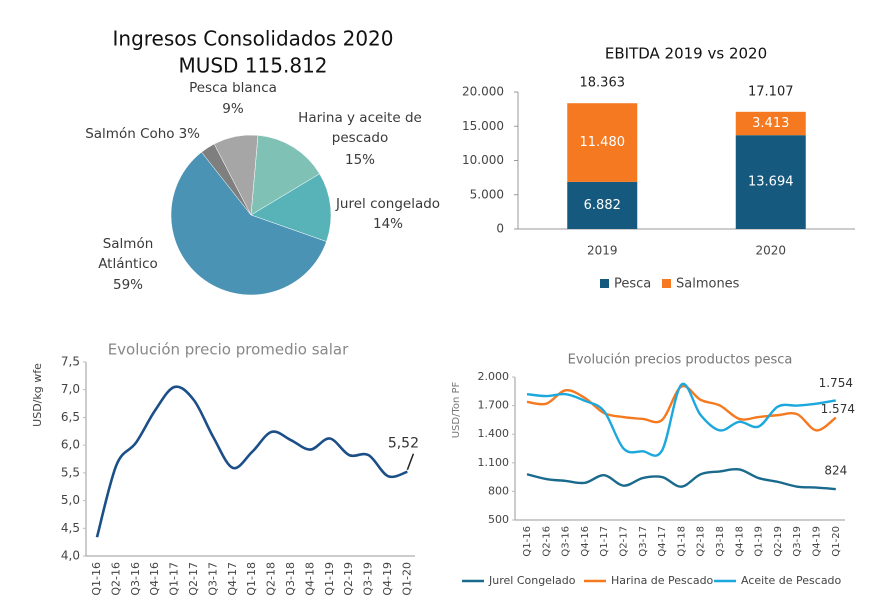  What do you see at coordinates (494, 405) in the screenshot?
I see `y-tick-label: 1.700` at bounding box center [494, 405].